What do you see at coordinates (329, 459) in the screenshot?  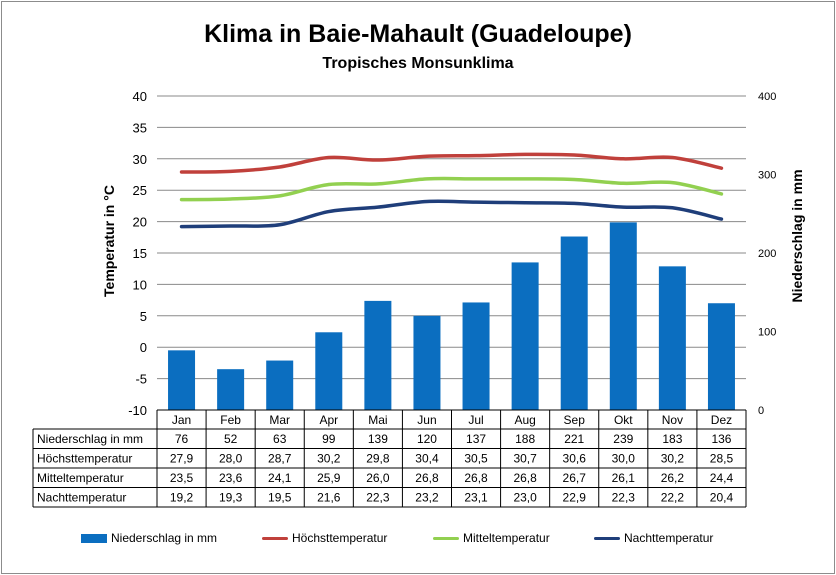 I see `table-cell: 30,2` at bounding box center [329, 459].